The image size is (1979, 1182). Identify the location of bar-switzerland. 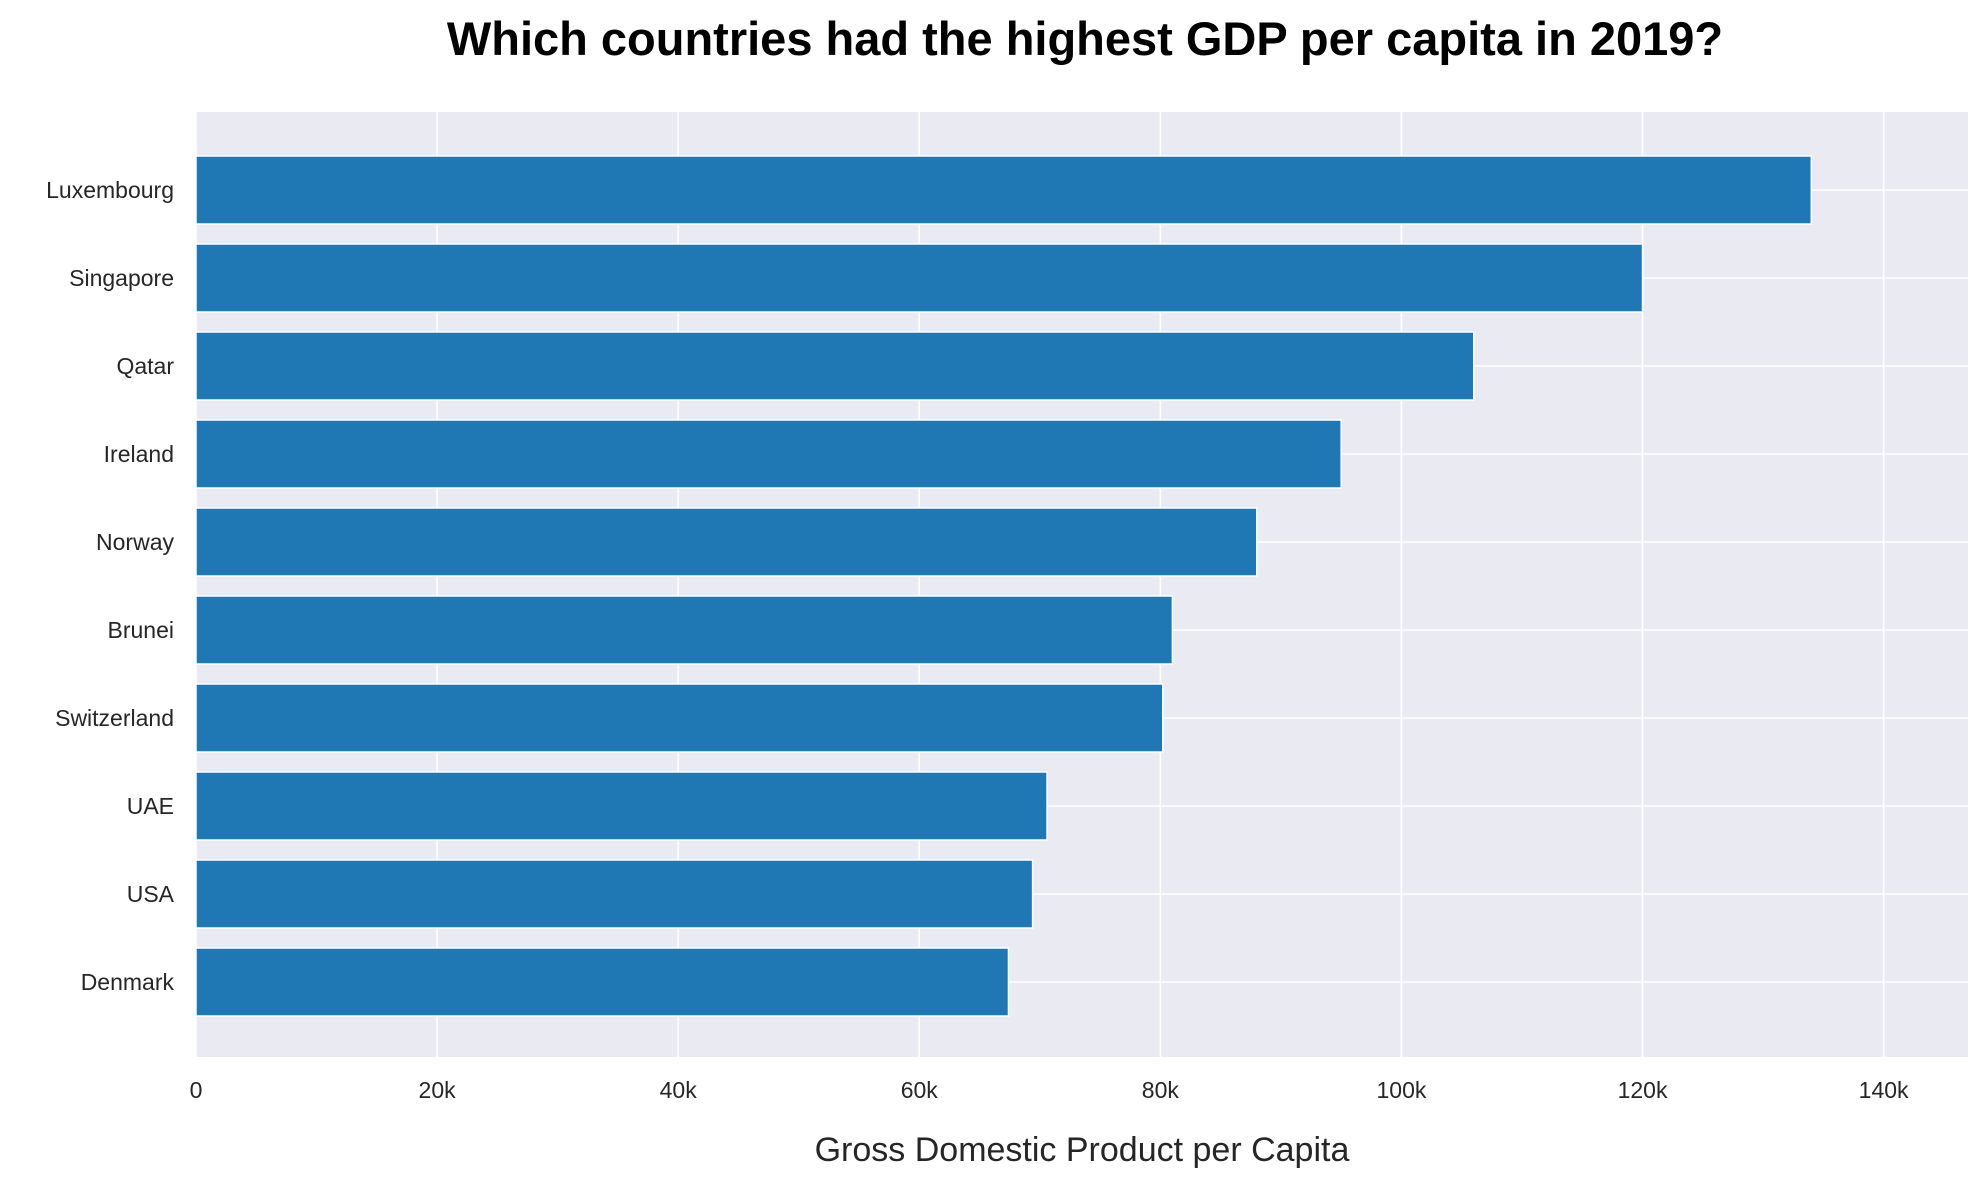
(679, 718).